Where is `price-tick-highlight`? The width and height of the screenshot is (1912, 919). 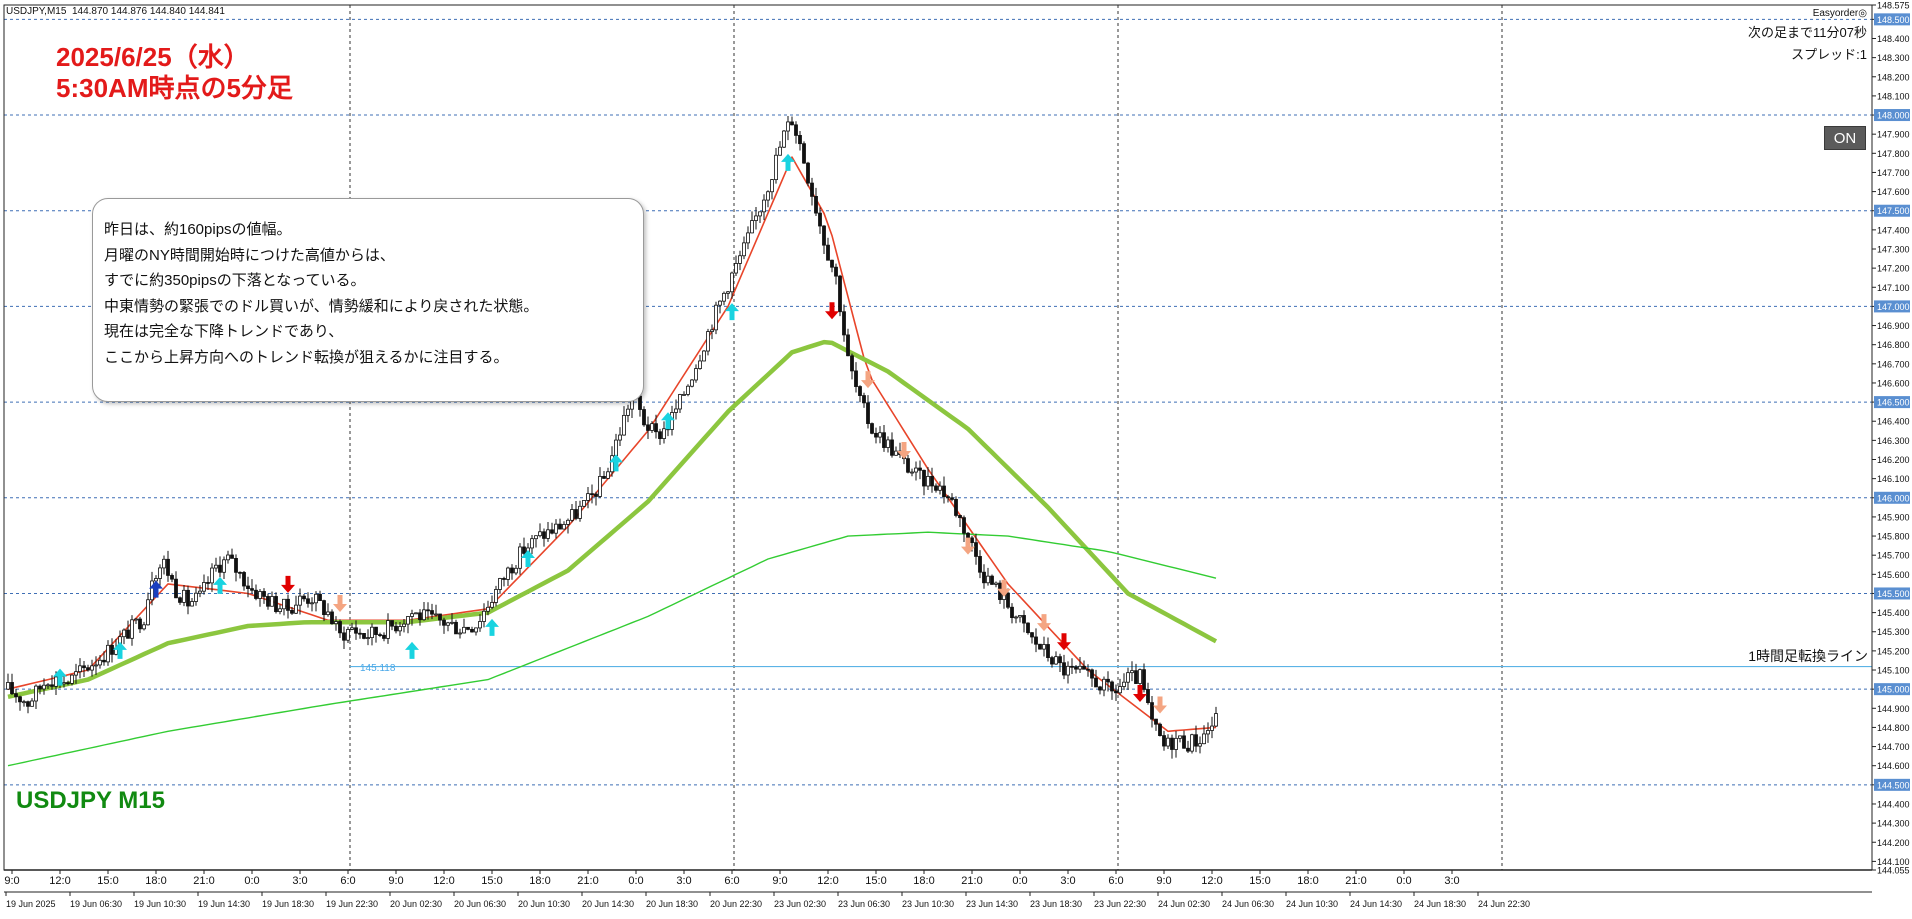 price-tick-highlight is located at coordinates (1892, 115).